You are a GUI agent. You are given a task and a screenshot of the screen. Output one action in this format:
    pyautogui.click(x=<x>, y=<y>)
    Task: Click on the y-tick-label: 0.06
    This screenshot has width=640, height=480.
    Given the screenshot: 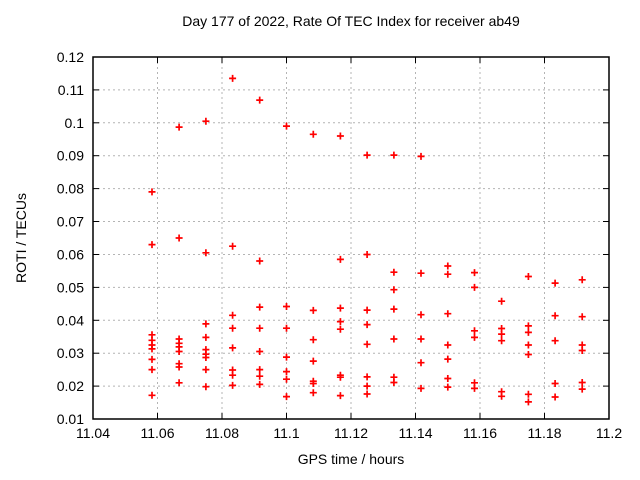 What is the action you would take?
    pyautogui.click(x=70, y=255)
    